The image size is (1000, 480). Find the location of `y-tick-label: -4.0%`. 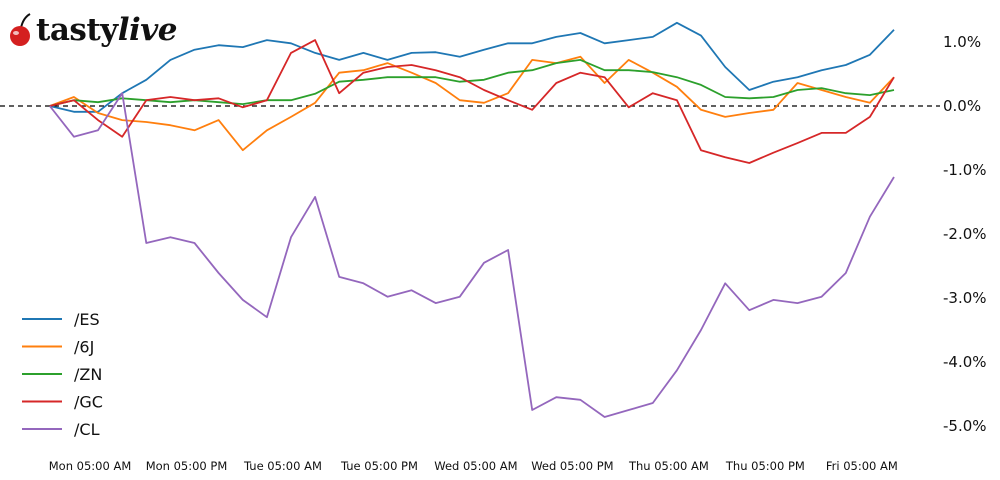

y-tick-label: -4.0% is located at coordinates (965, 362).